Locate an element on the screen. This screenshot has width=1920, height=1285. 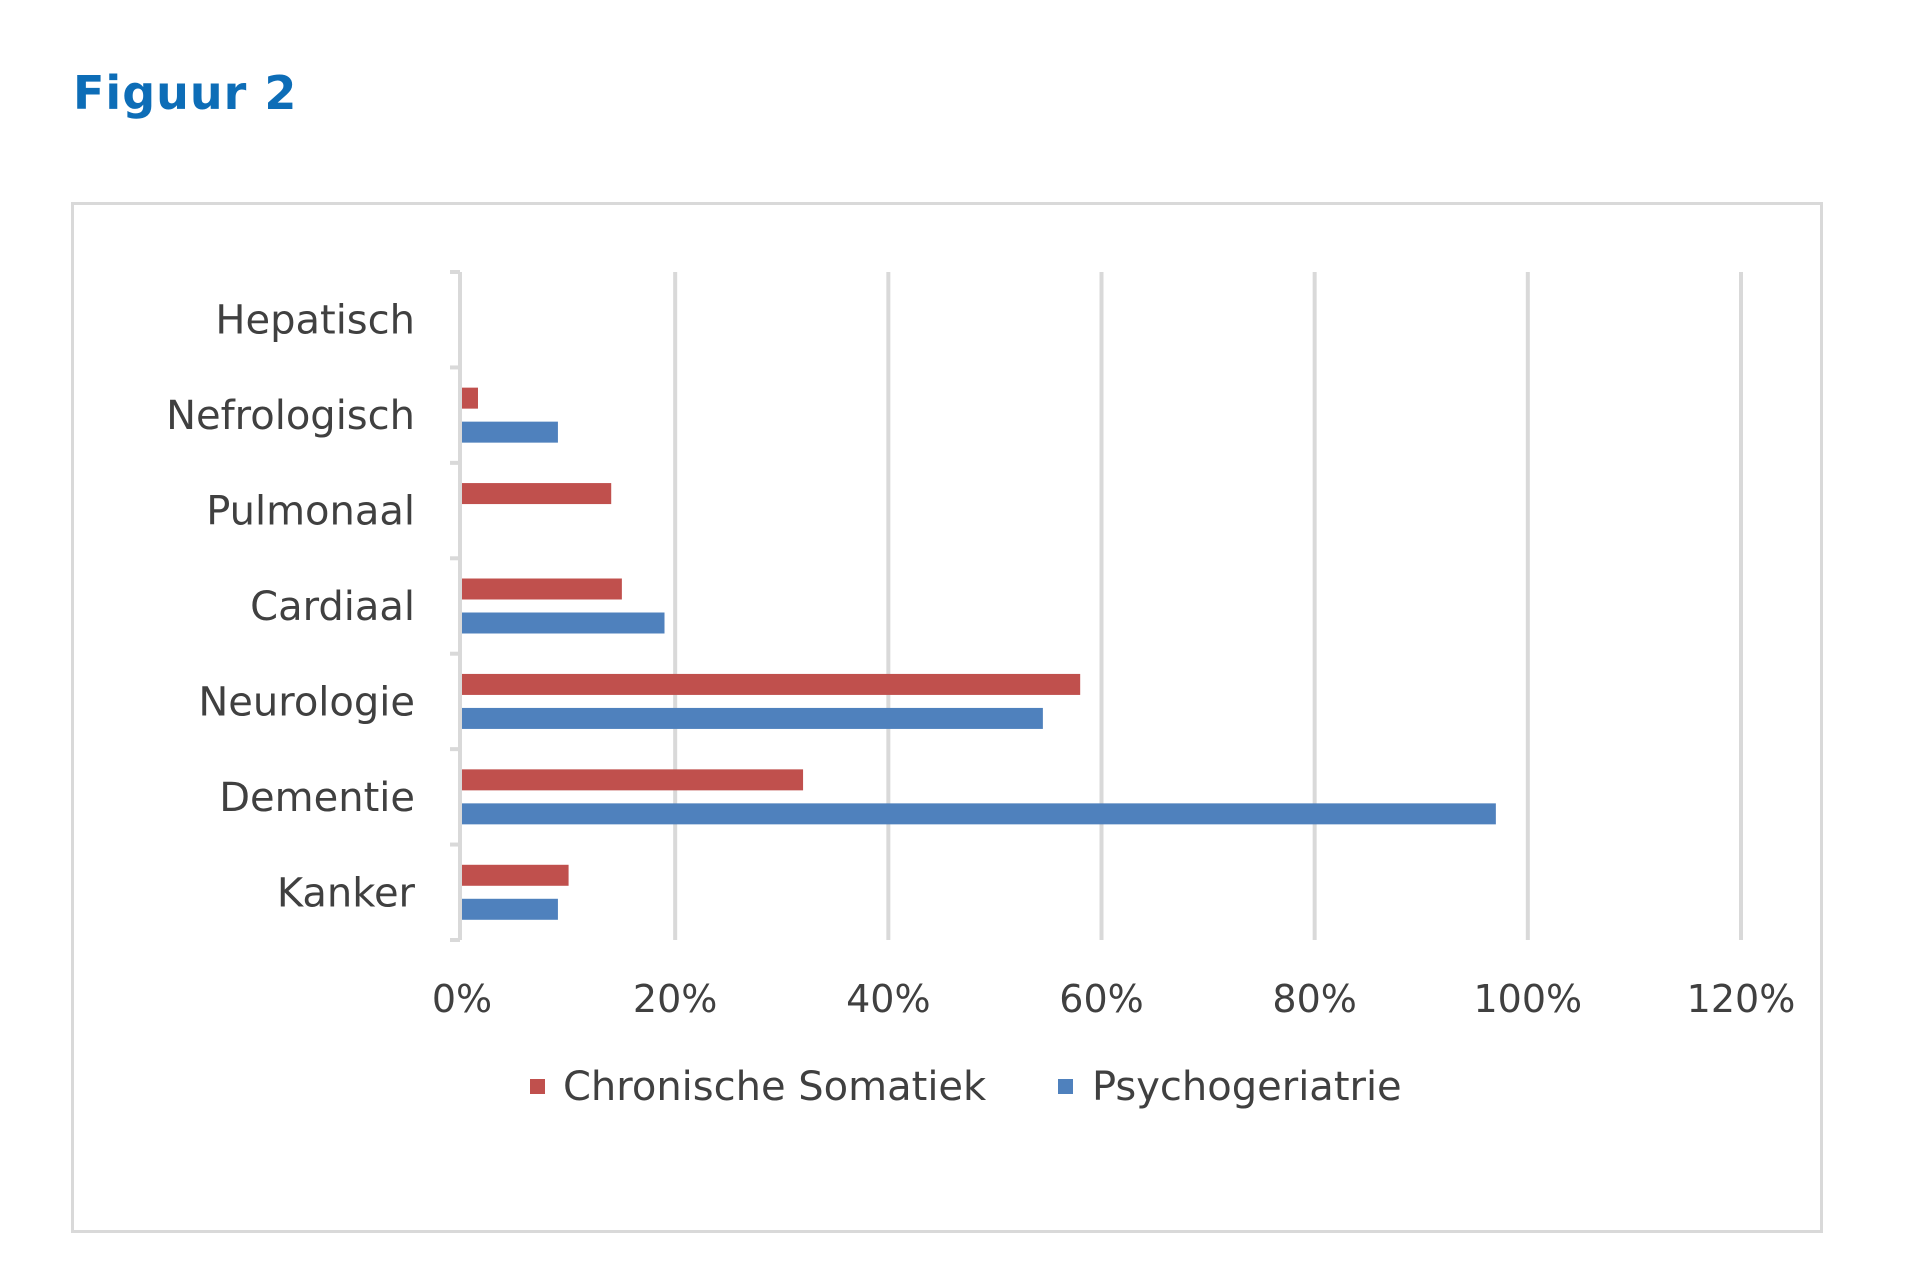
x-tick-label: 80% is located at coordinates (1314, 999).